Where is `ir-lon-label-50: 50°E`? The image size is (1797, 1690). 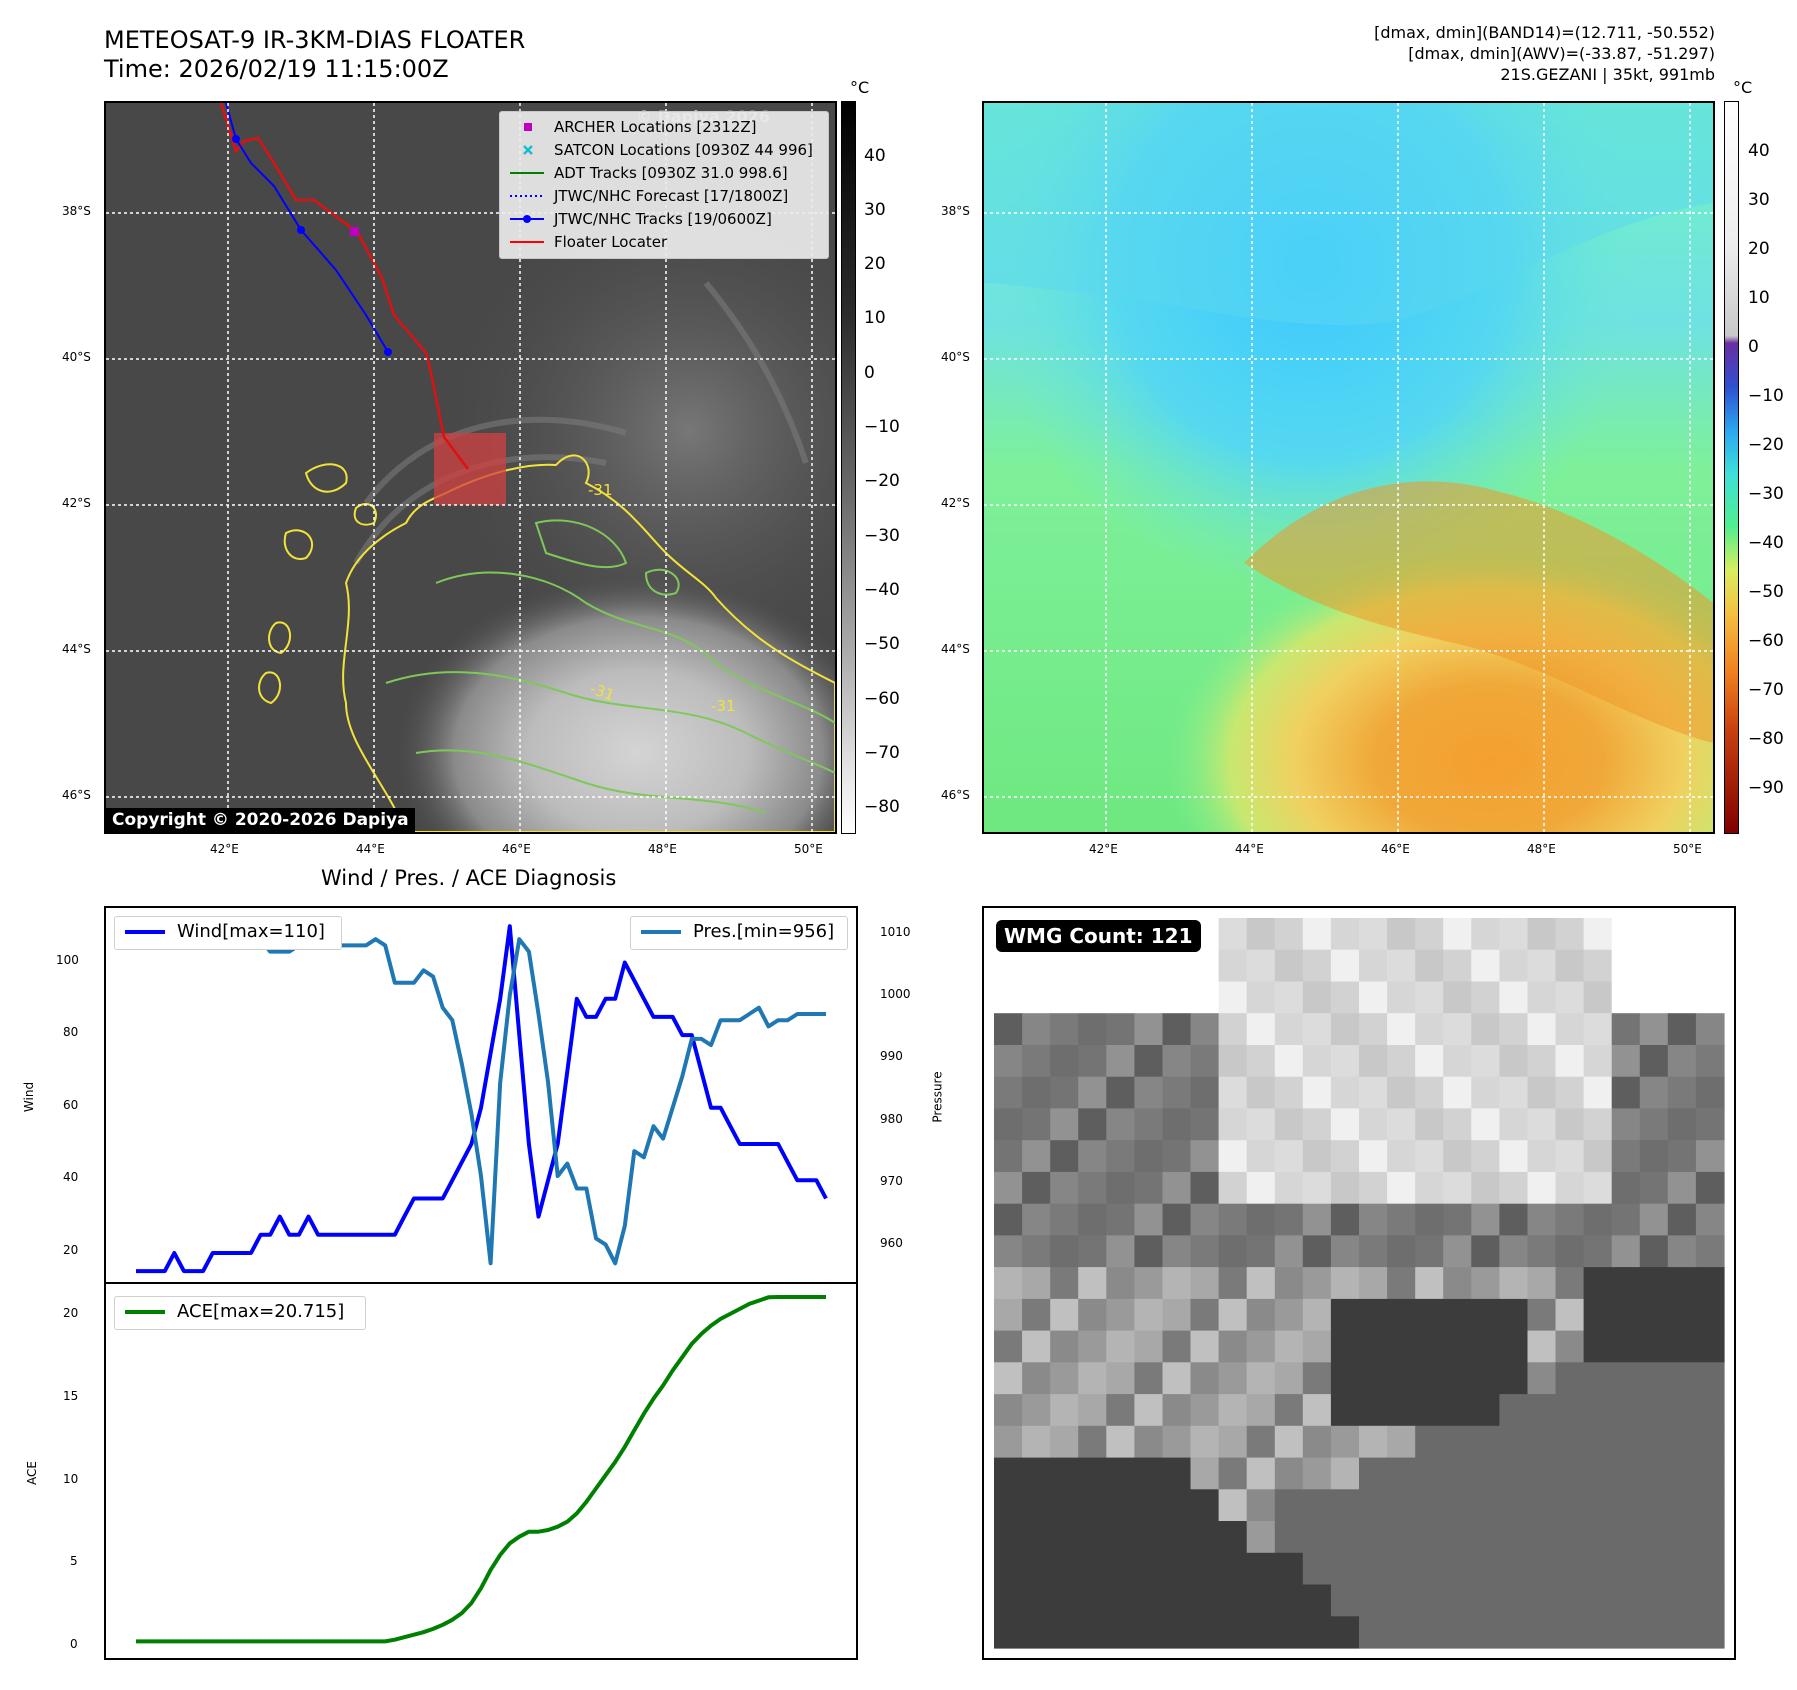 ir-lon-label-50: 50°E is located at coordinates (808, 849).